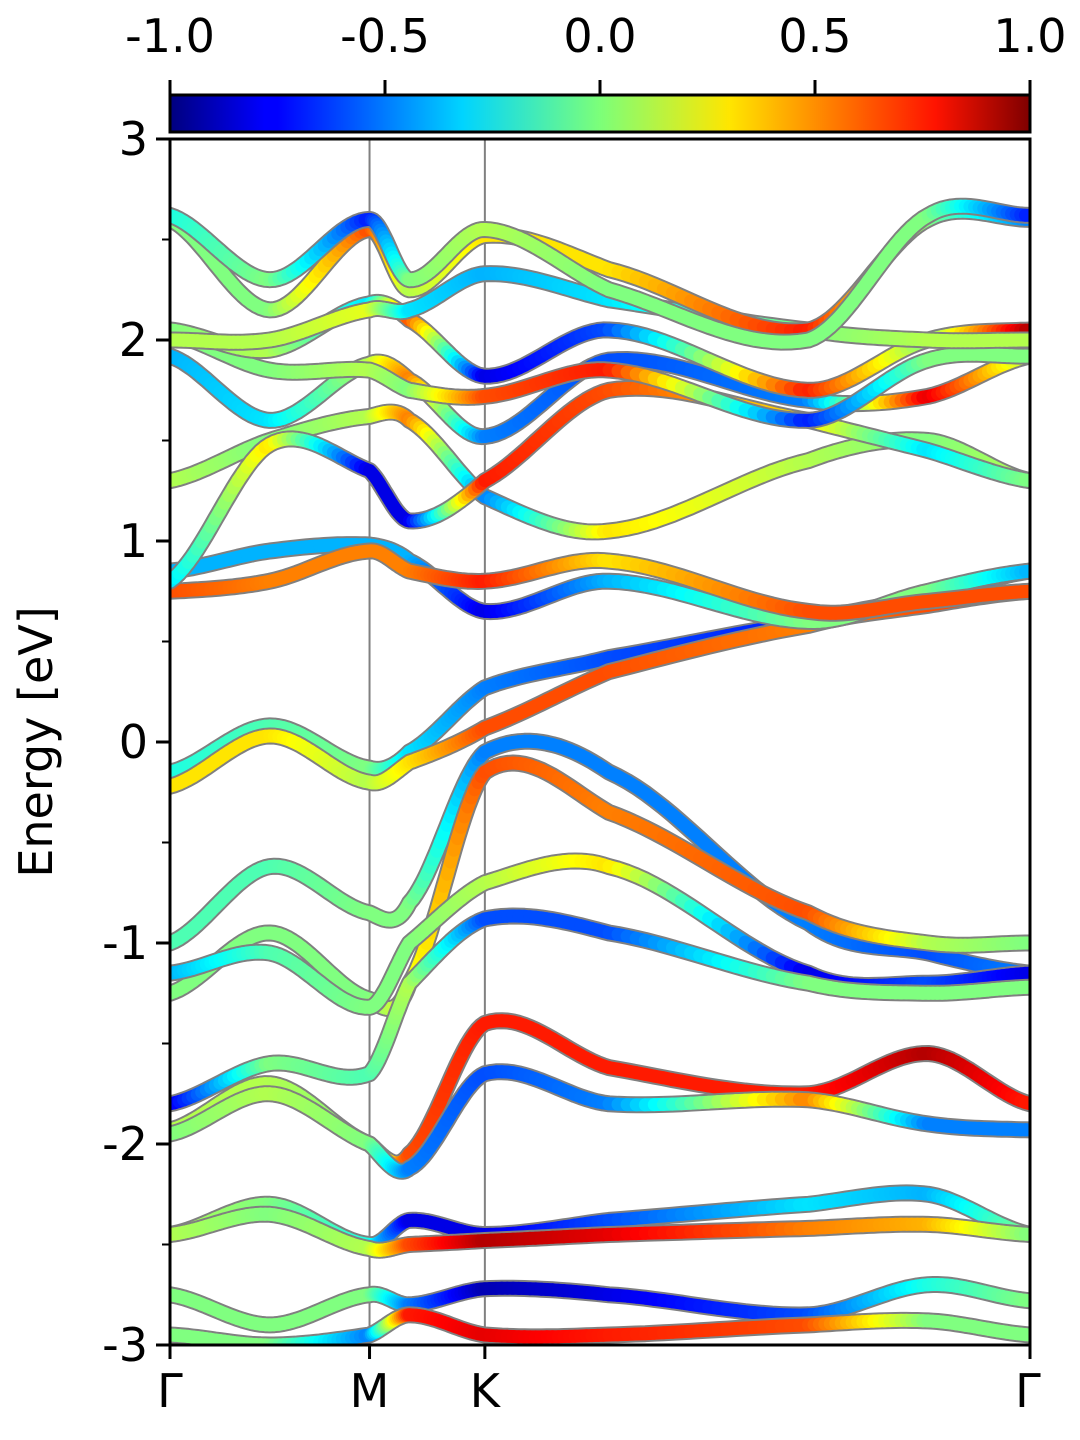 The image size is (1080, 1440). I want to click on y-tick-label: 1, so click(133, 541).